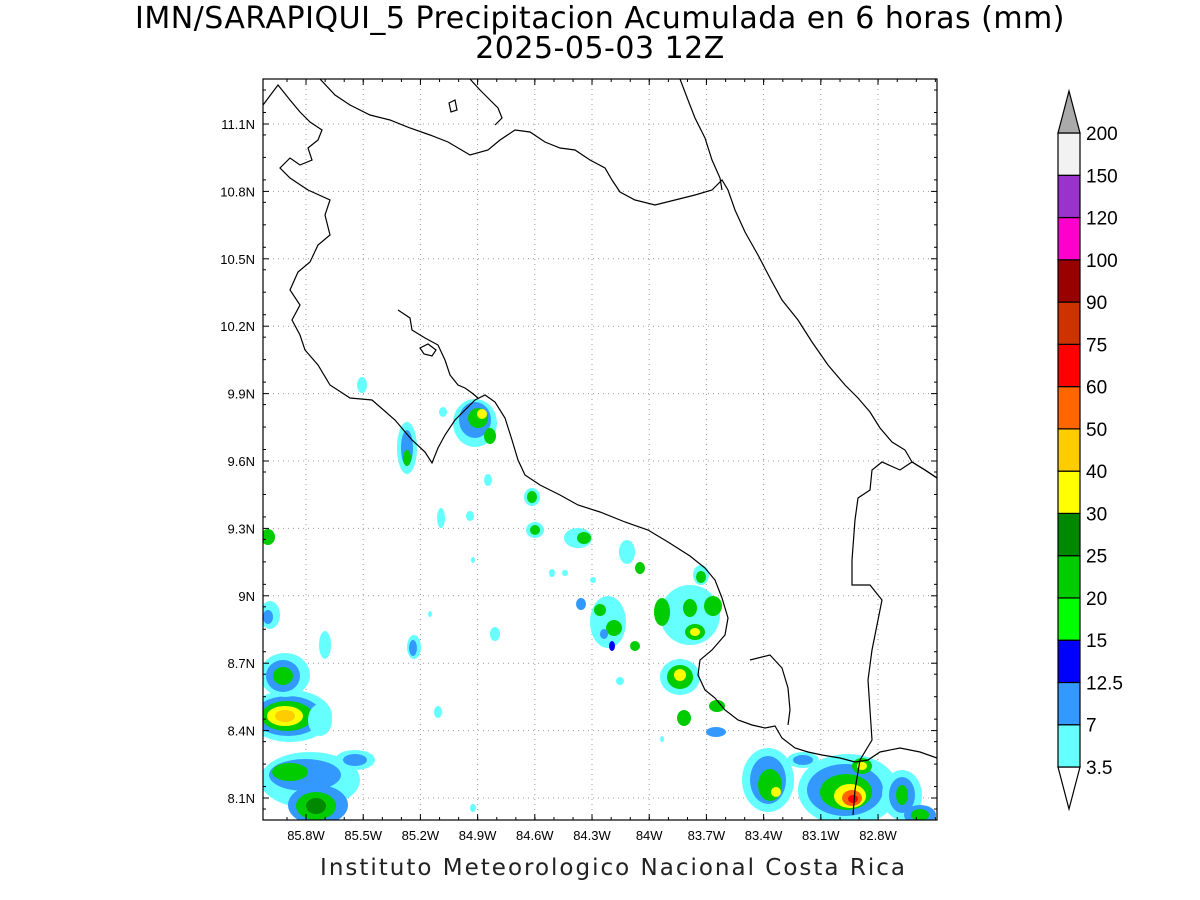 The width and height of the screenshot is (1200, 900). Describe the element at coordinates (241, 461) in the screenshot. I see `lat-tick-label: 9.6N` at that location.